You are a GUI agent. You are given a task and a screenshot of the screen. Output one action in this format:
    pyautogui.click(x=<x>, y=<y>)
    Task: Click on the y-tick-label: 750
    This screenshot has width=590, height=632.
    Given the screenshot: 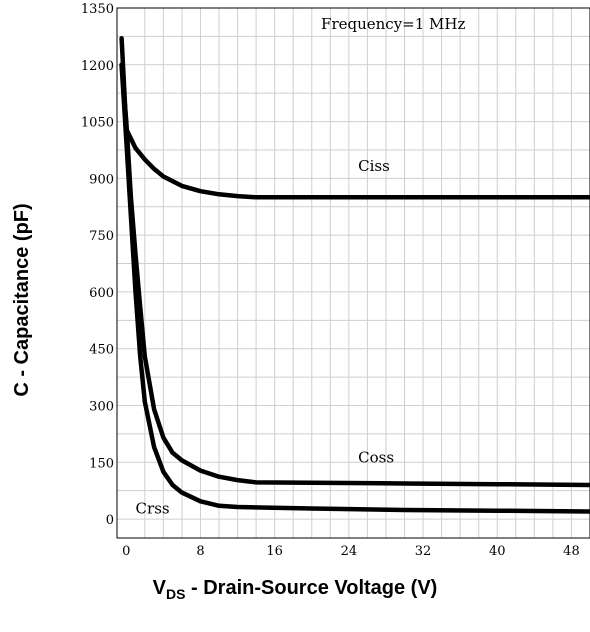 What is the action you would take?
    pyautogui.click(x=101, y=236)
    